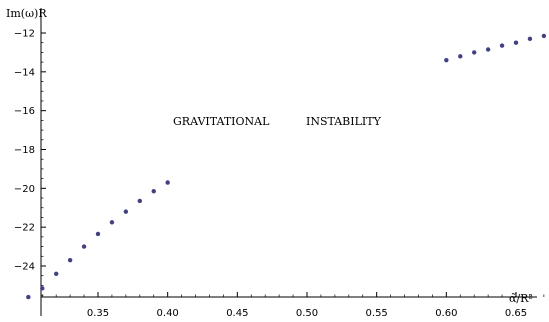  What do you see at coordinates (446, 313) in the screenshot?
I see `x-tick-label: 0.60` at bounding box center [446, 313].